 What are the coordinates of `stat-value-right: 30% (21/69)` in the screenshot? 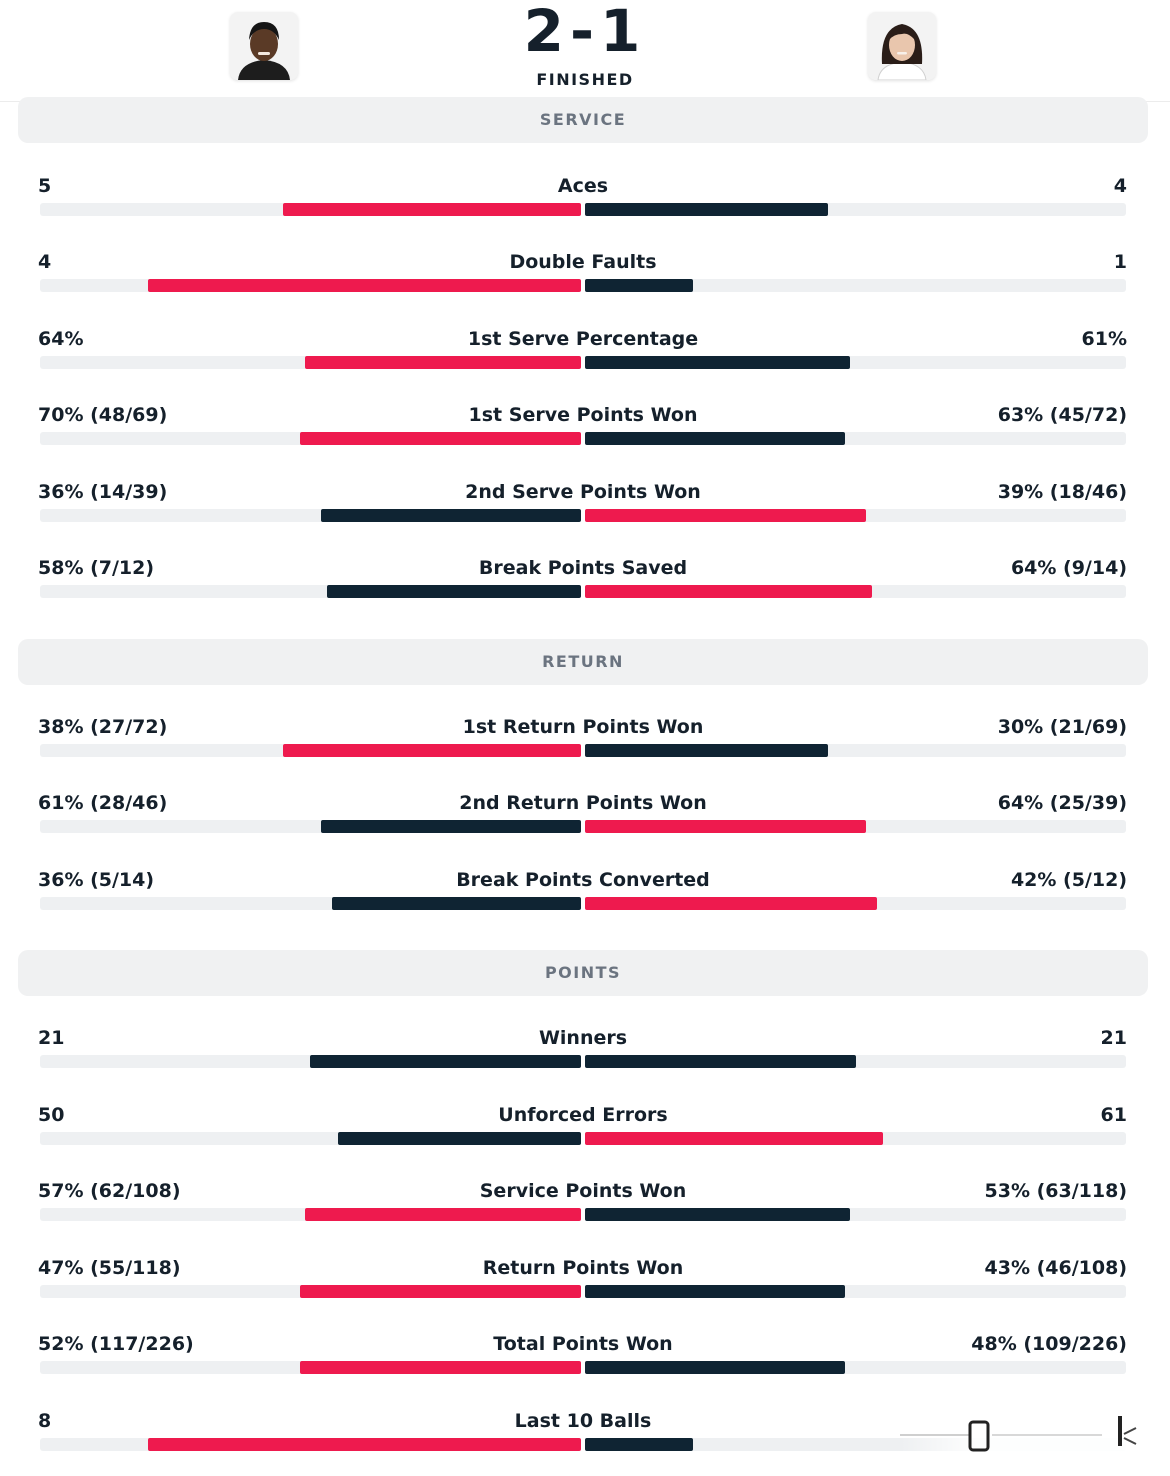 It's located at (1062, 727).